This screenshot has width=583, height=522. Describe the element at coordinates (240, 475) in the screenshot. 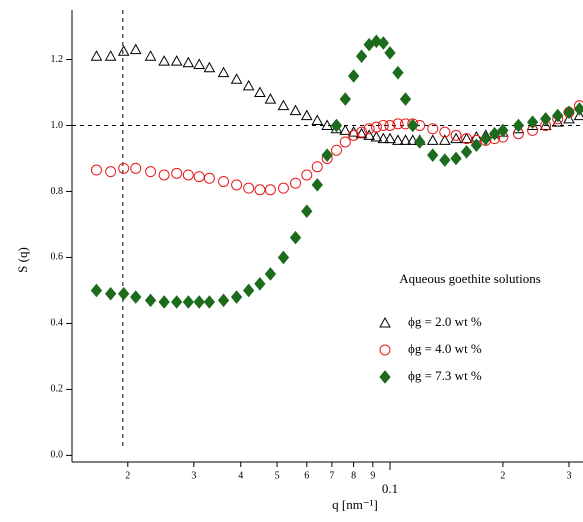

I see `x-tick-label: 4` at that location.